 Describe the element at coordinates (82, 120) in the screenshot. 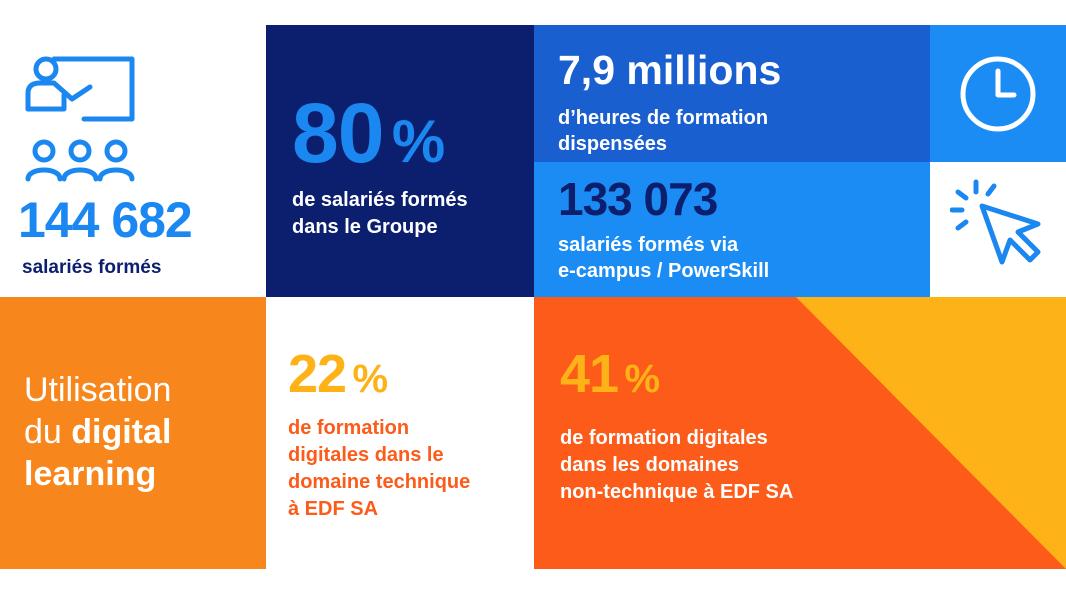

I see `teacher-board-icon` at that location.